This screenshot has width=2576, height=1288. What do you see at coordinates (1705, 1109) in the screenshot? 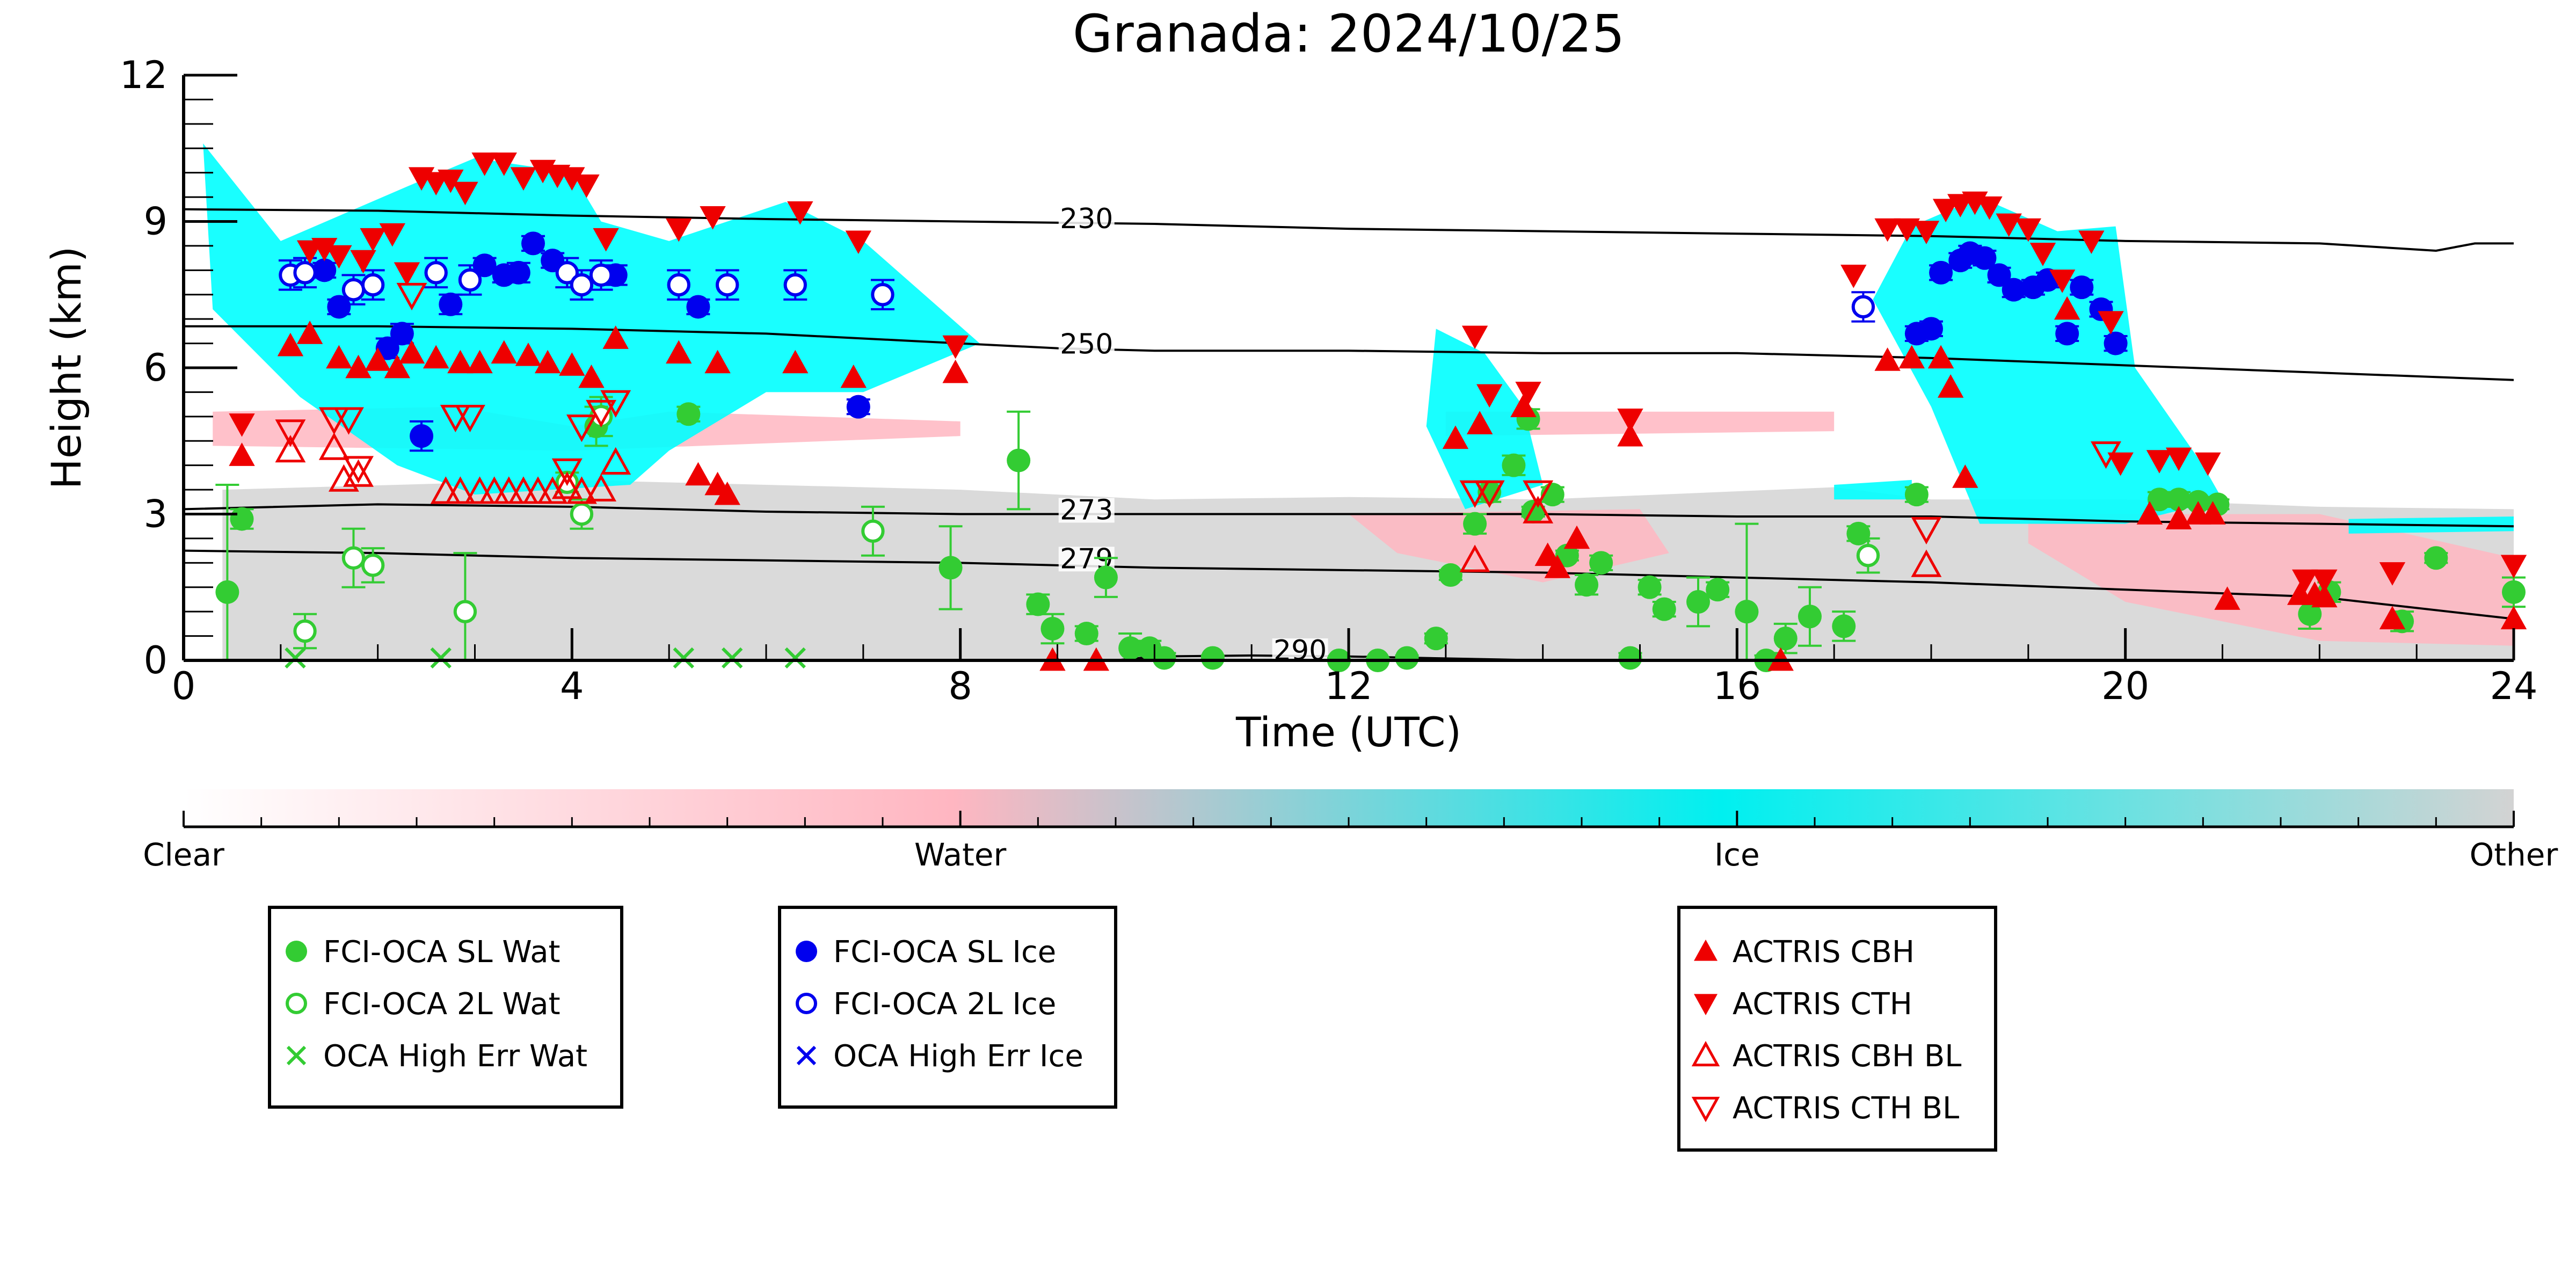
I see `legend-marker-actris-cth-bl` at bounding box center [1705, 1109].